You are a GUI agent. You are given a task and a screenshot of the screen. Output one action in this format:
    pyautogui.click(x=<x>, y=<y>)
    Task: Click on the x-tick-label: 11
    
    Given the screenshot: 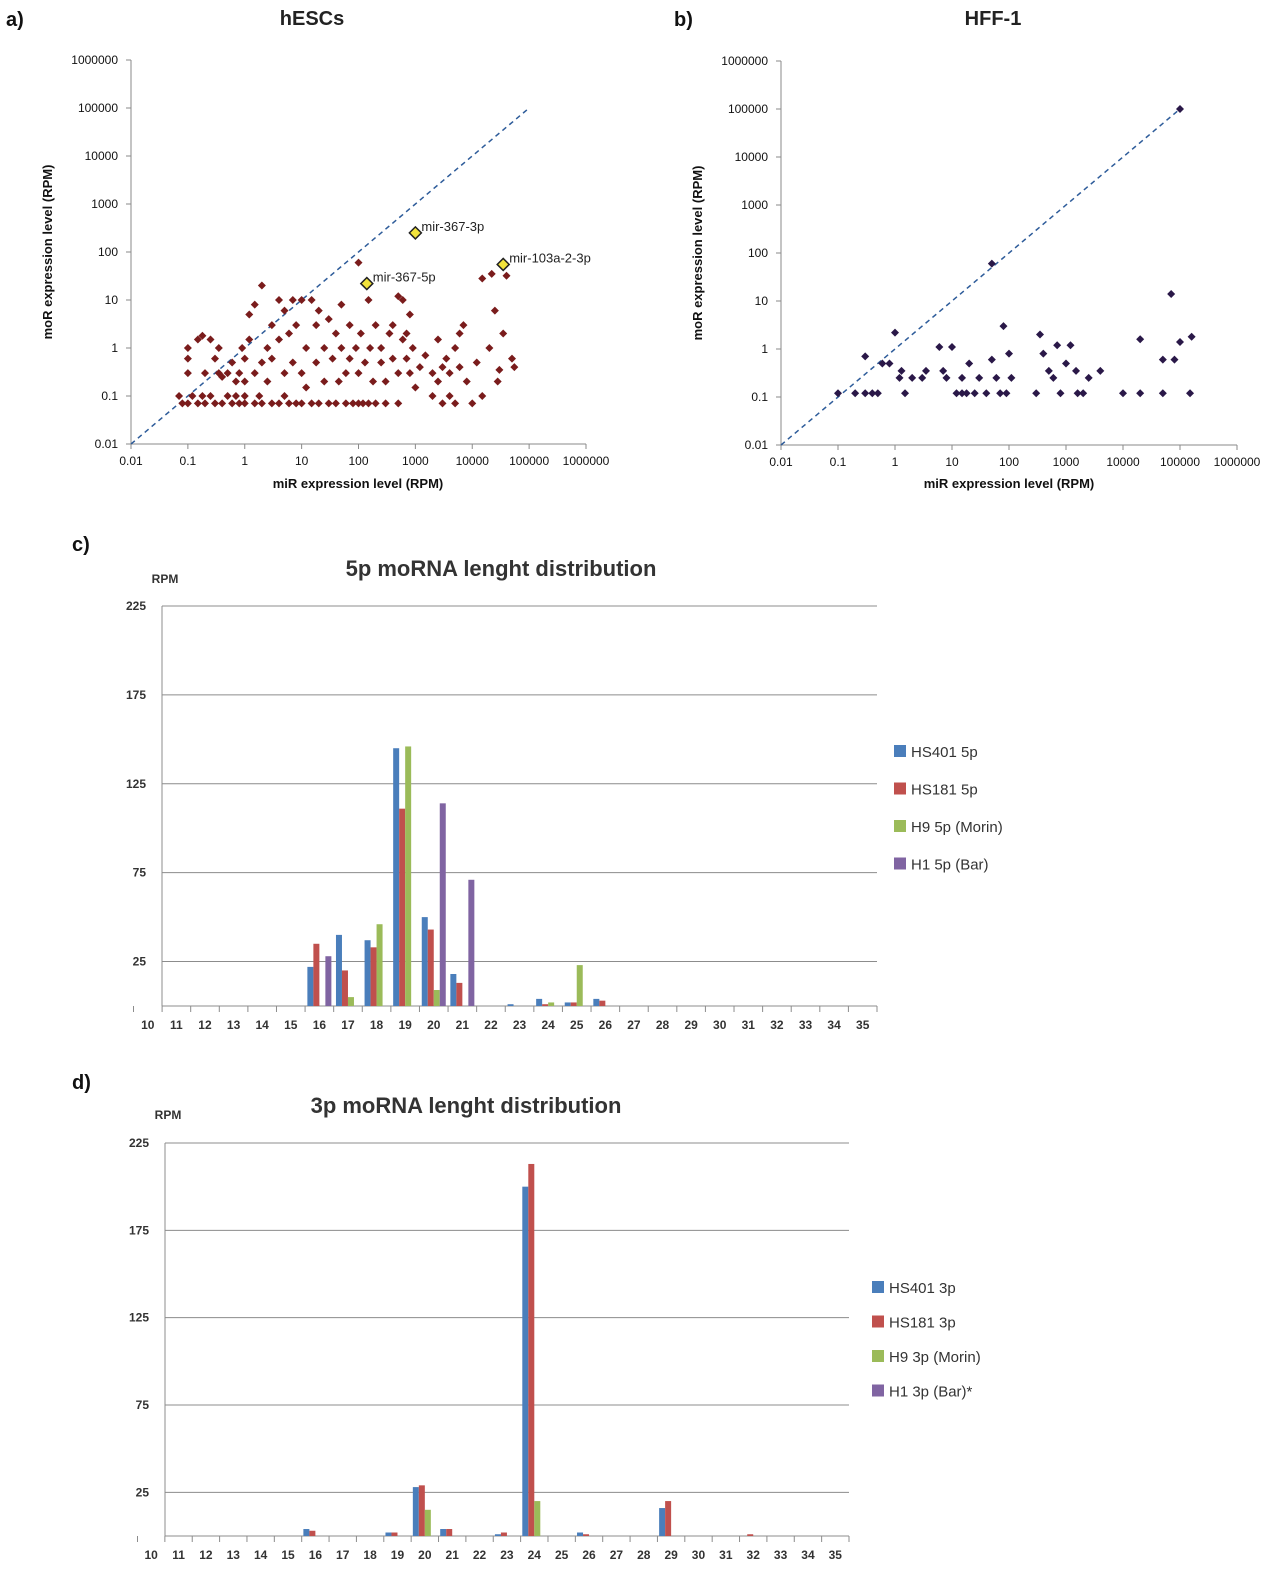 What is the action you would take?
    pyautogui.click(x=178, y=1555)
    